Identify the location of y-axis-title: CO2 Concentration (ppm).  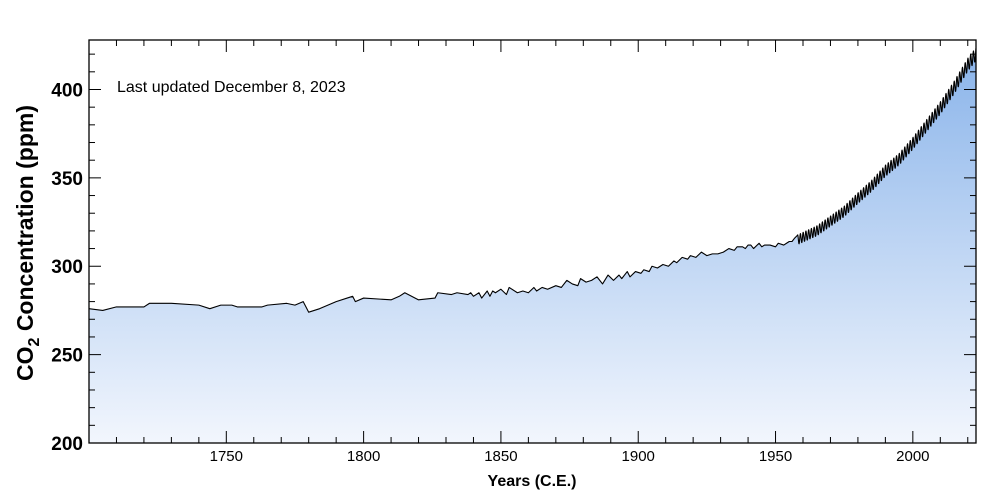
(27, 243).